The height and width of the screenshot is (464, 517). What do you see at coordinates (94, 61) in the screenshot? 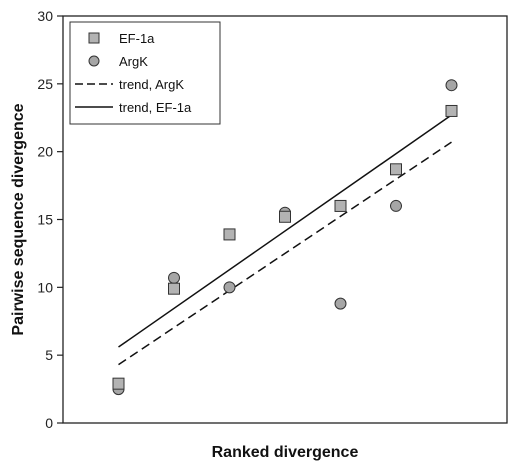
I see `legend-marker-circle` at bounding box center [94, 61].